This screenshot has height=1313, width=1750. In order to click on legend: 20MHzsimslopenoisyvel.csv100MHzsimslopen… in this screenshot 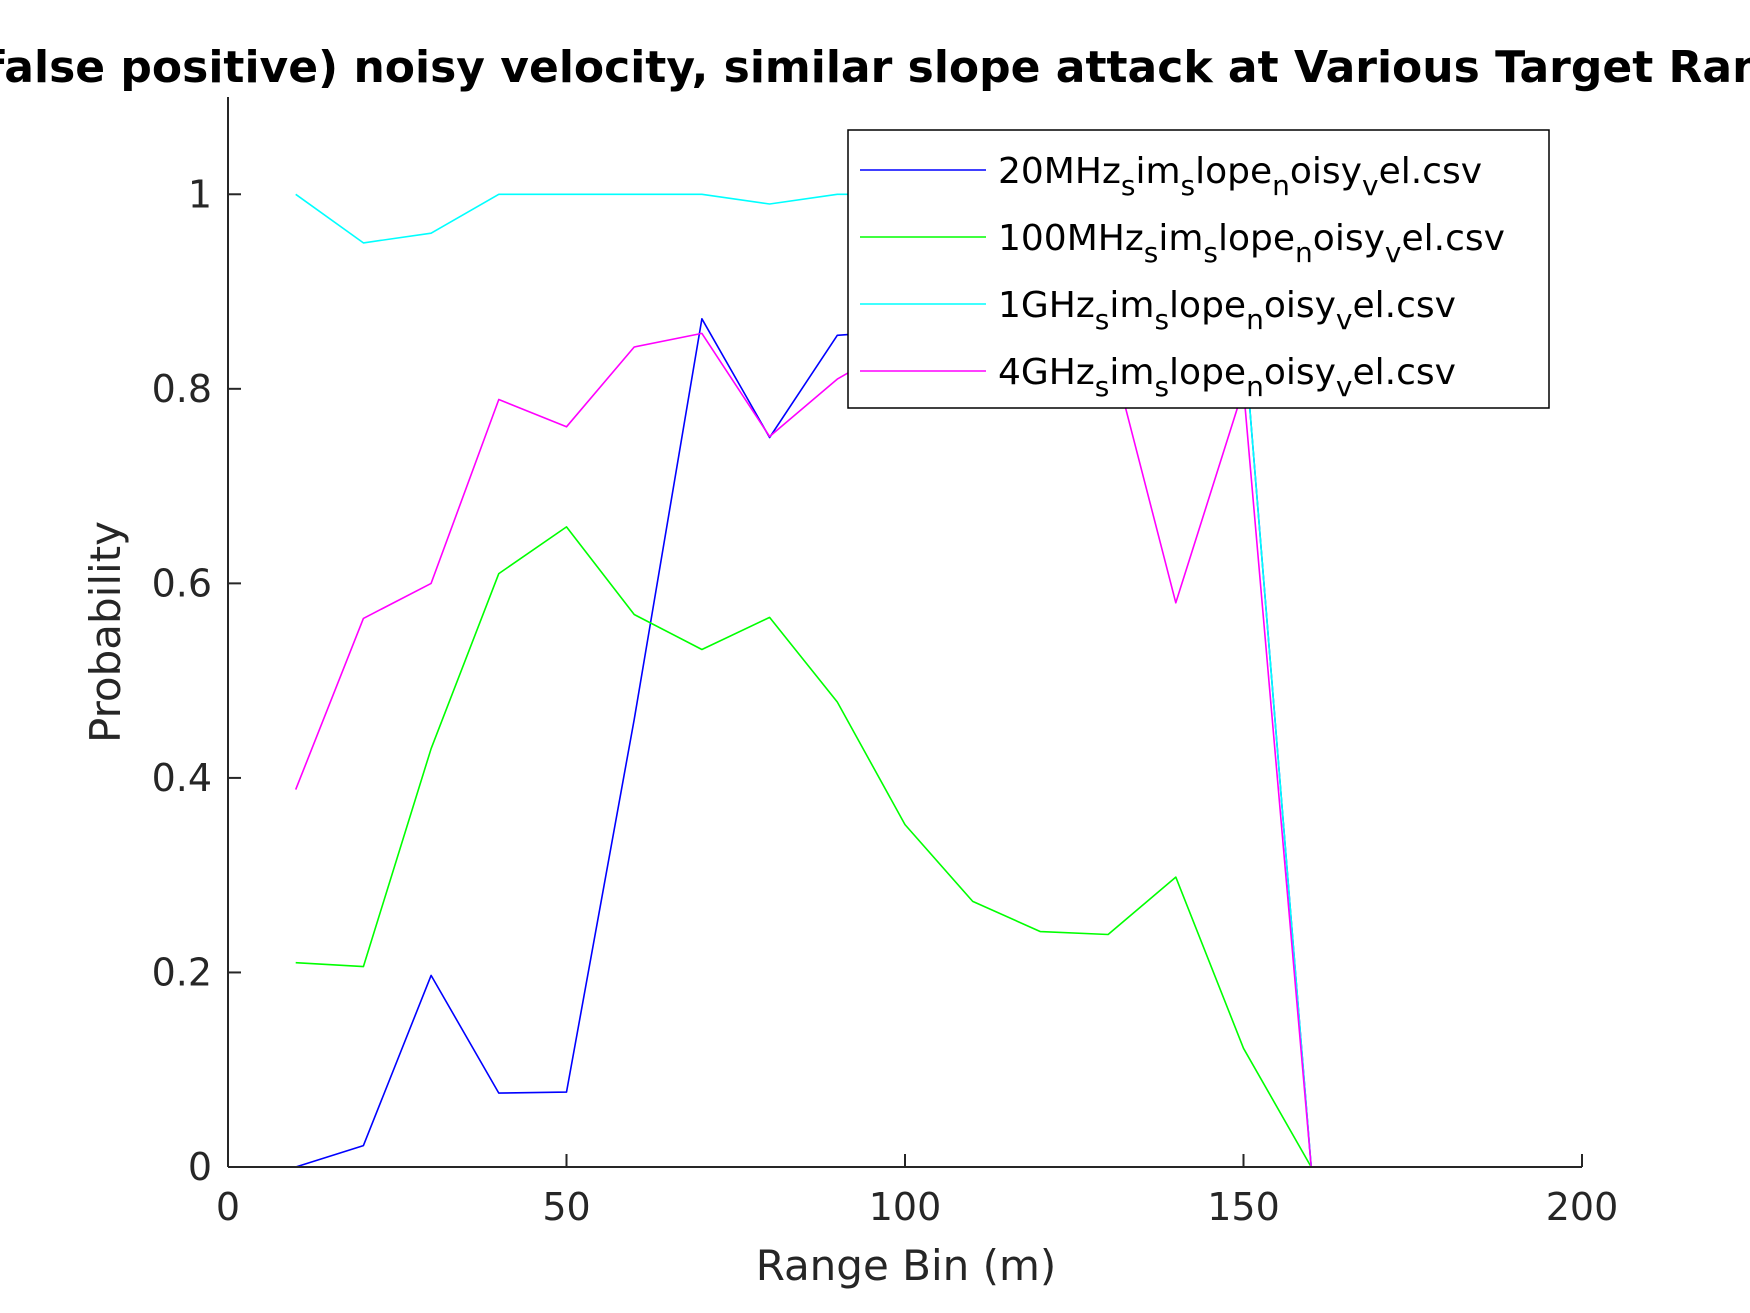, I will do `click(1198, 269)`.